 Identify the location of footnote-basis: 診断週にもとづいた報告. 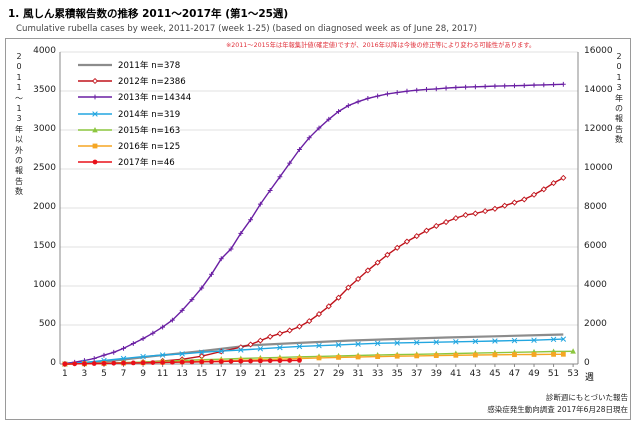
(586, 397).